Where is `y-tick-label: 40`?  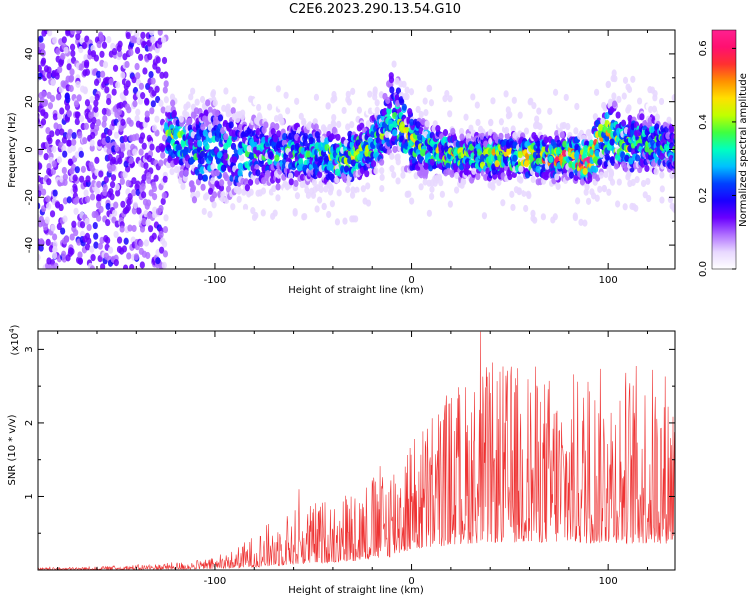
y-tick-label: 40 is located at coordinates (29, 54).